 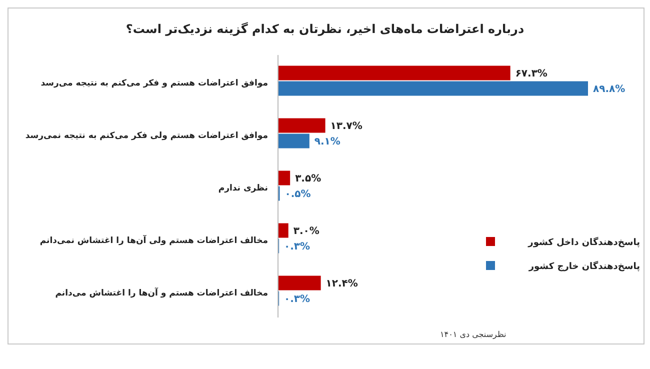 What do you see at coordinates (154, 83) in the screenshot?
I see `y-tick-label: موافق اعتراضات هستم و فکر می‌کنم به نتیجه می‌رسد` at bounding box center [154, 83].